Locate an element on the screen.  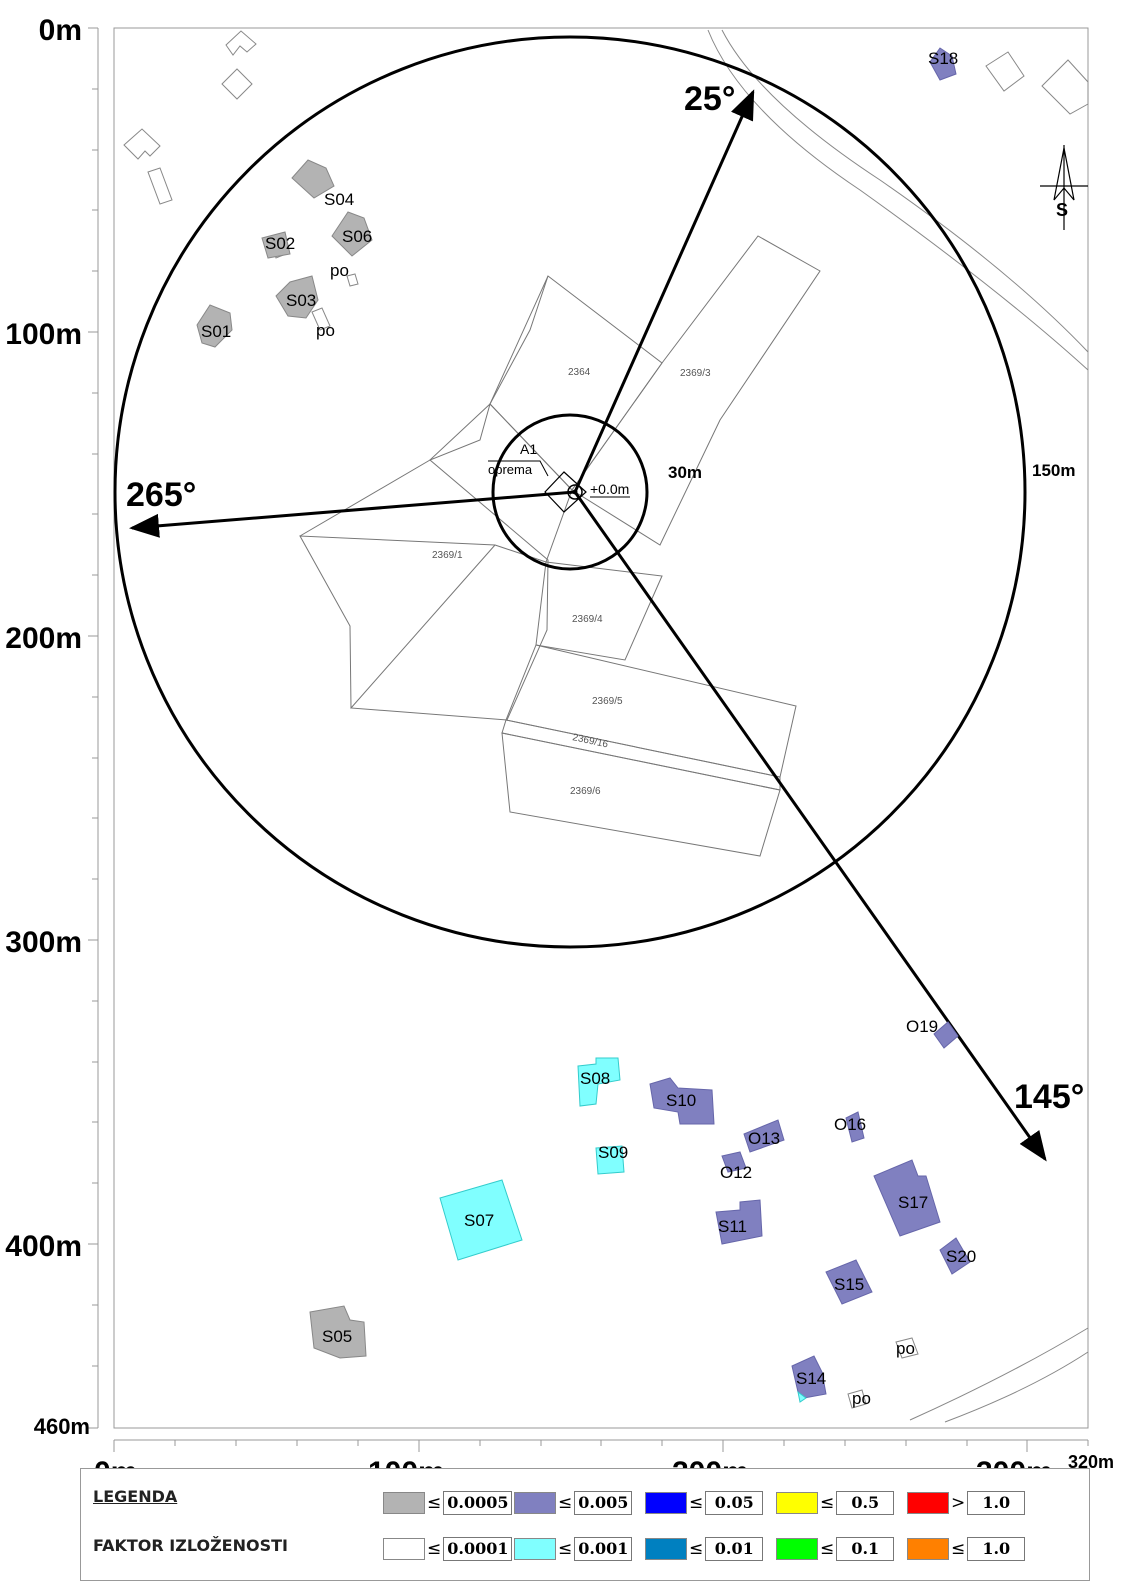
building-label-S03: S03 is located at coordinates (301, 300).